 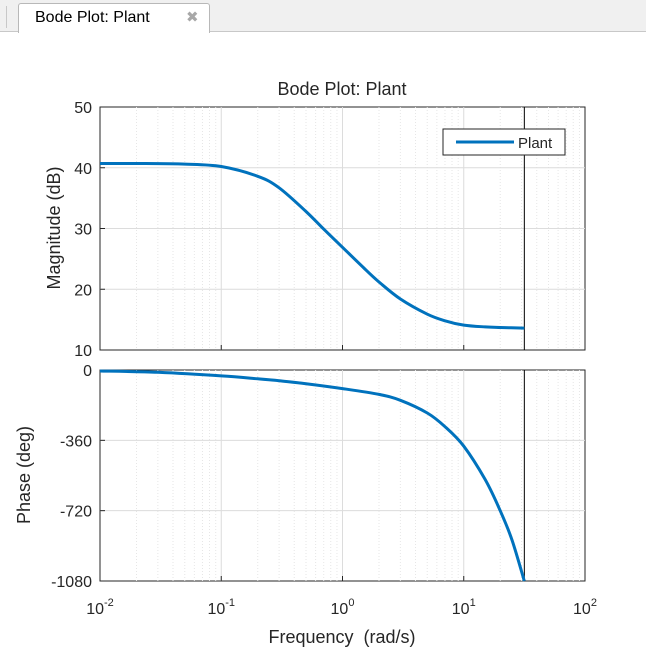 I want to click on x-tick-label: 10², so click(x=585, y=607).